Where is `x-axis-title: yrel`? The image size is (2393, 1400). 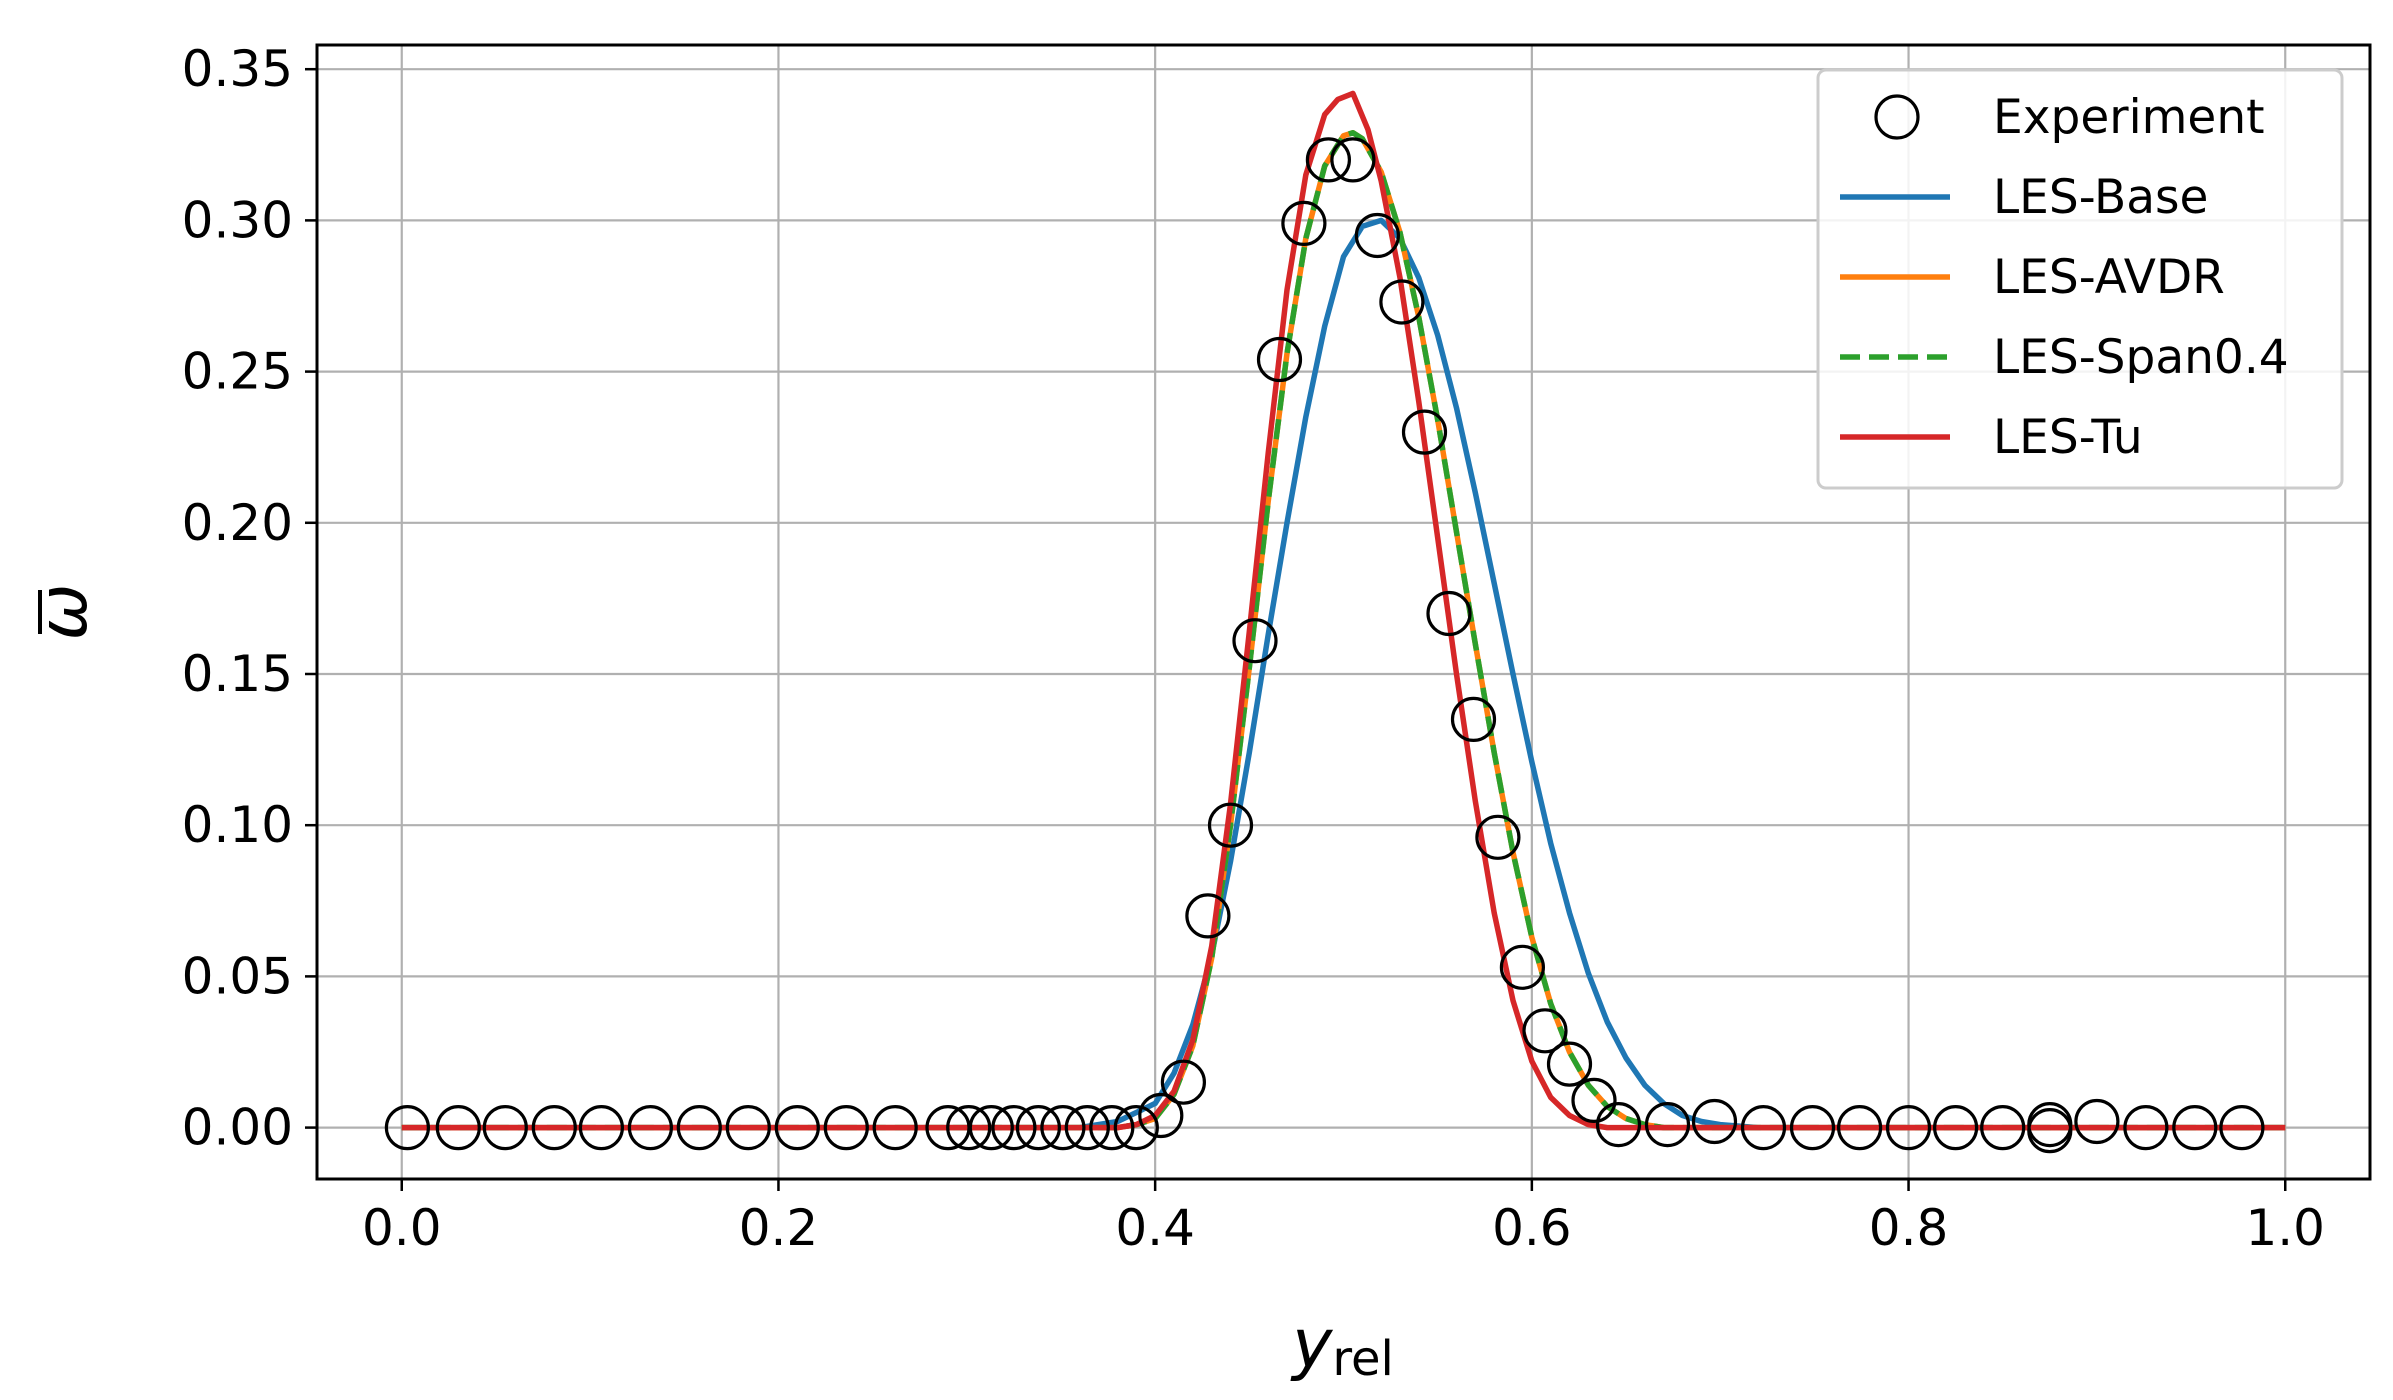 x-axis-title: yrel is located at coordinates (1342, 1346).